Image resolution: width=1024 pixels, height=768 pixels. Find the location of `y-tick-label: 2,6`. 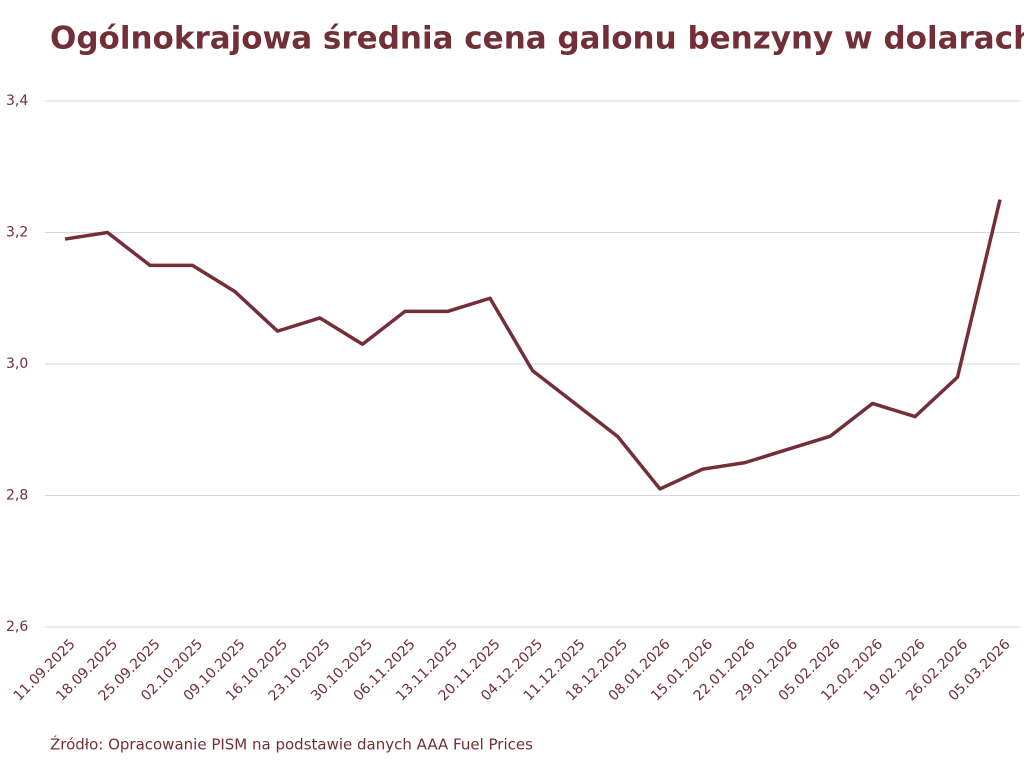

y-tick-label: 2,6 is located at coordinates (17, 627).